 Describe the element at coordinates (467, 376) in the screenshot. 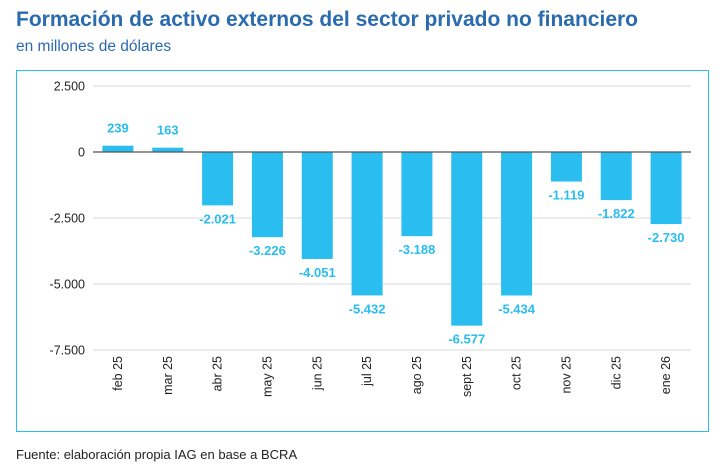

I see `x-tick-label: sept 25` at that location.